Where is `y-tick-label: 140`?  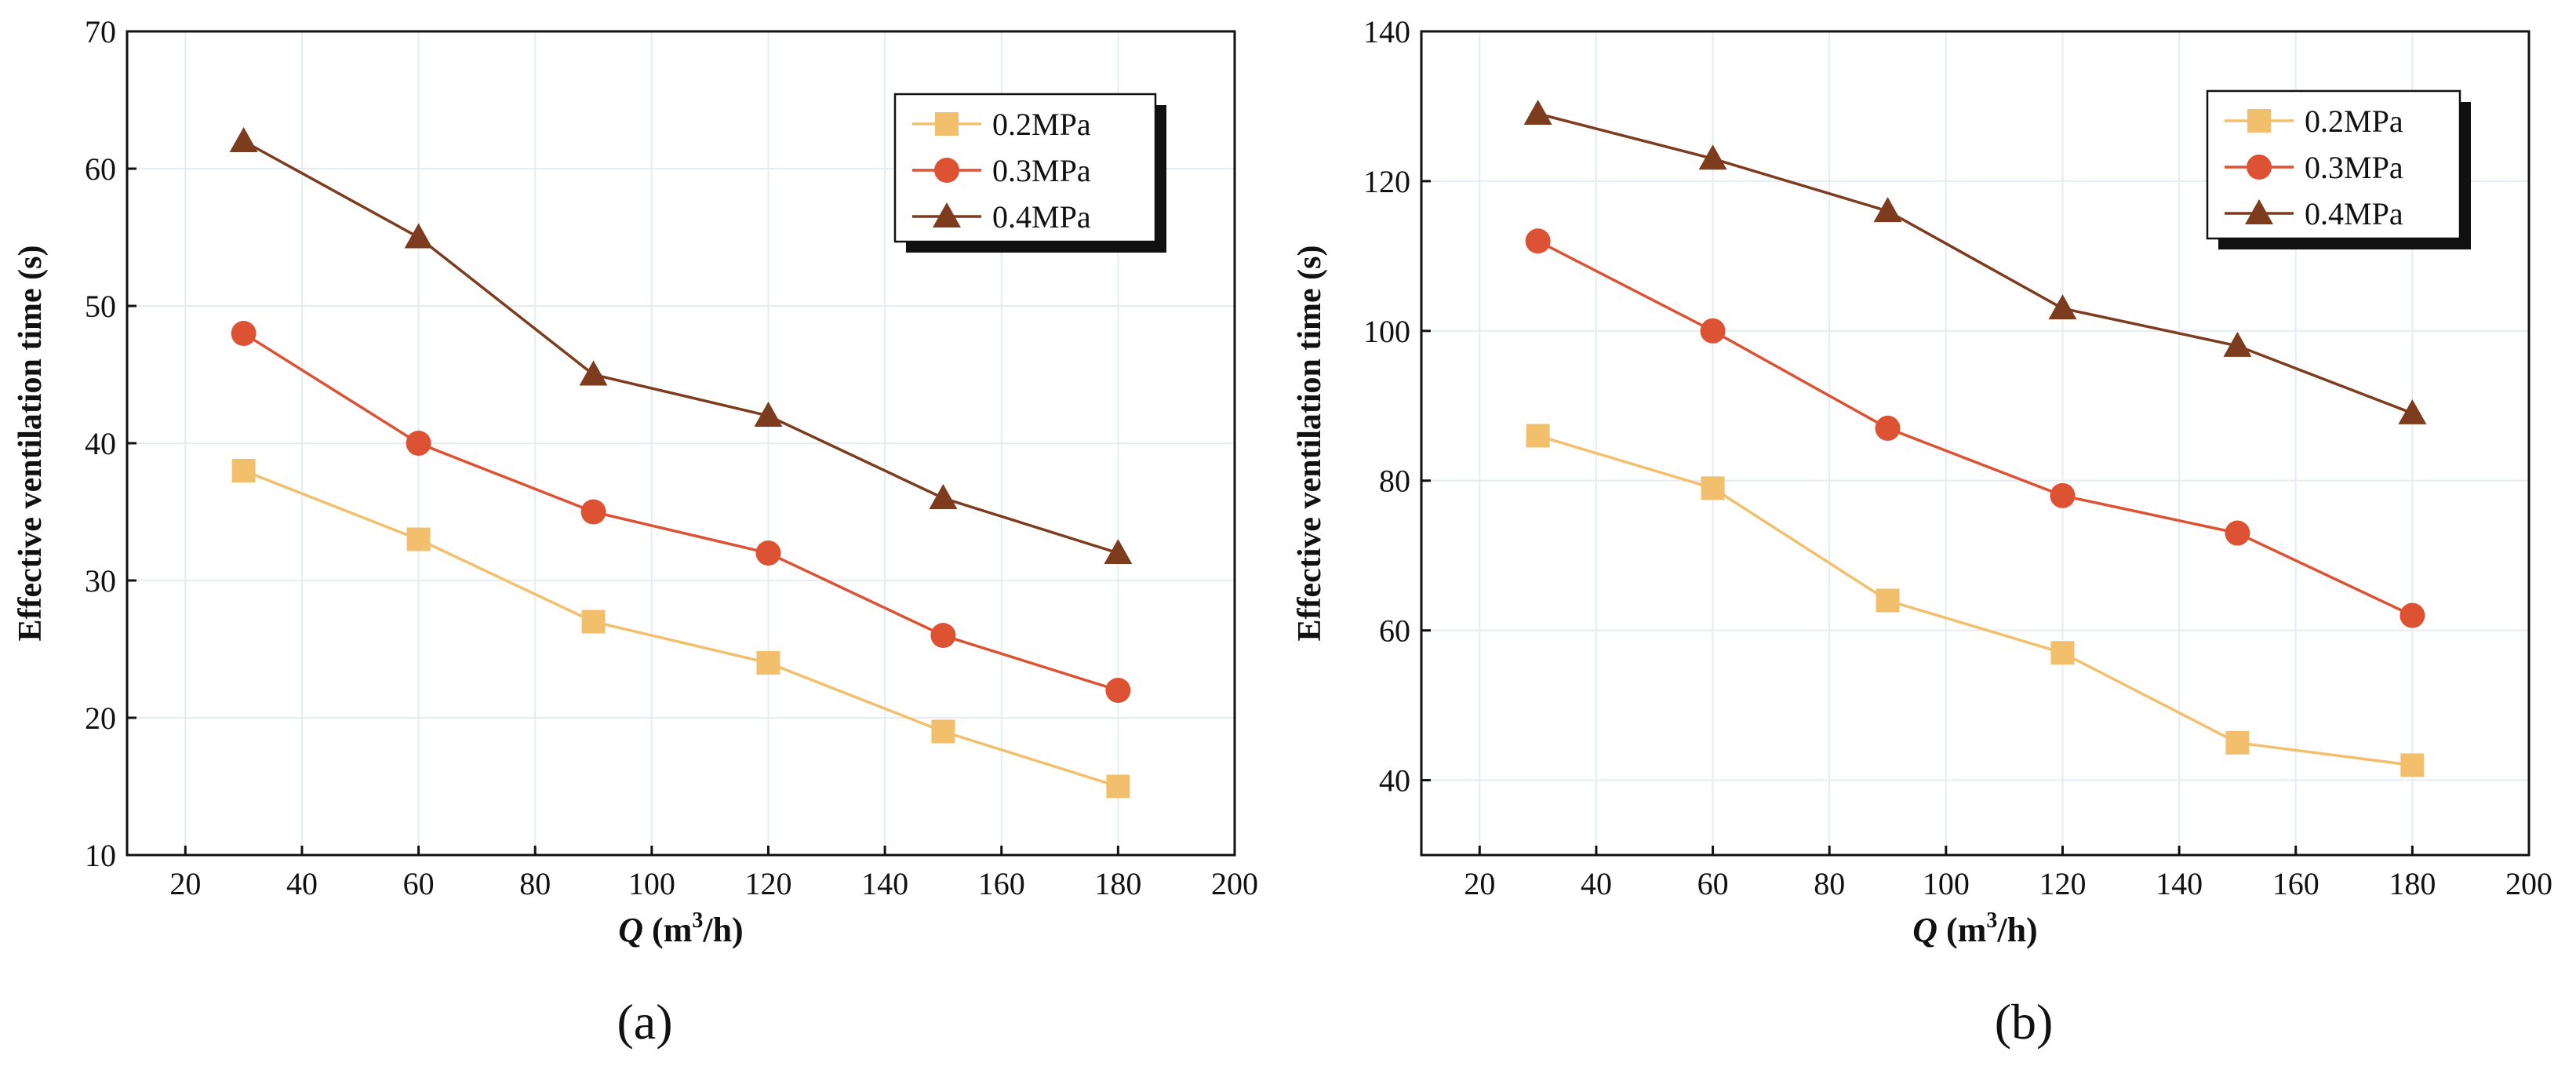
y-tick-label: 140 is located at coordinates (1386, 31).